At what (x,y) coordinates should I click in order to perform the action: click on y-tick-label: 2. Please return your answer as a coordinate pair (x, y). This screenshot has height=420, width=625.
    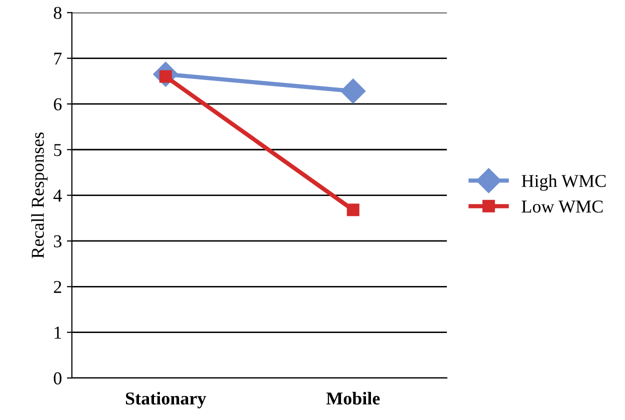
    Looking at the image, I should click on (58, 286).